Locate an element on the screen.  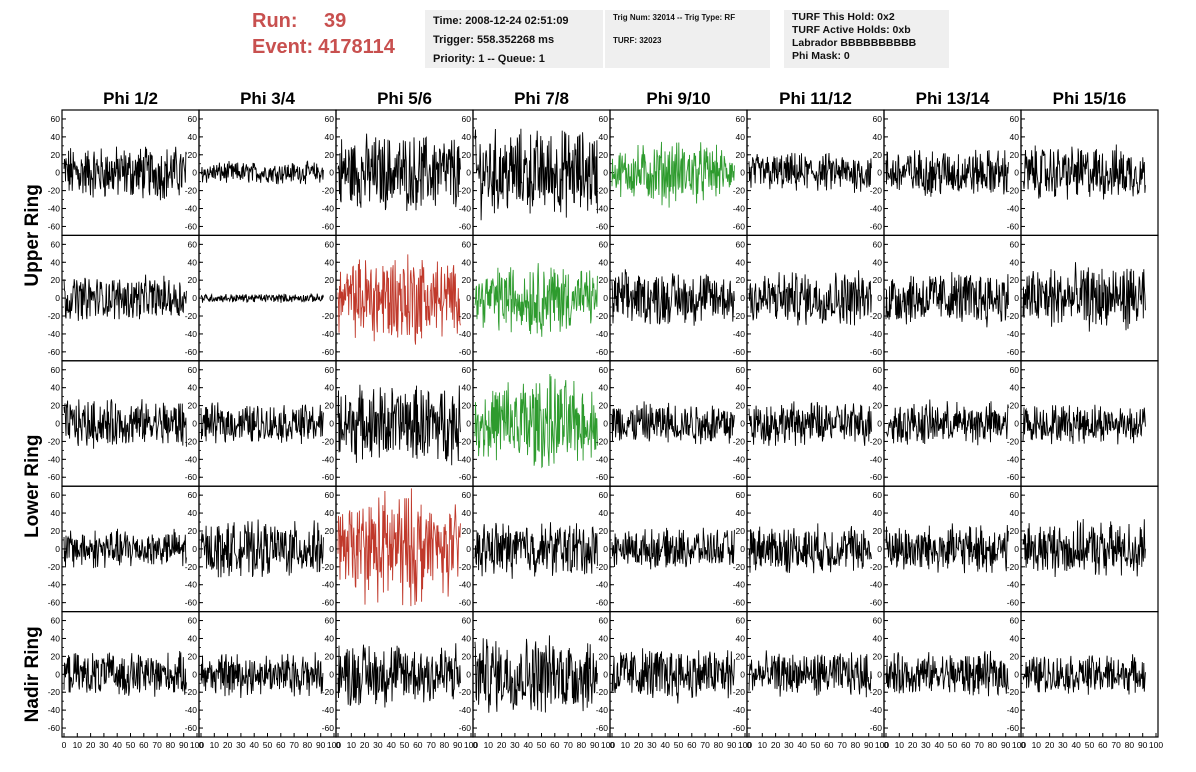
column-header: Phi 7/8 is located at coordinates (541, 98).